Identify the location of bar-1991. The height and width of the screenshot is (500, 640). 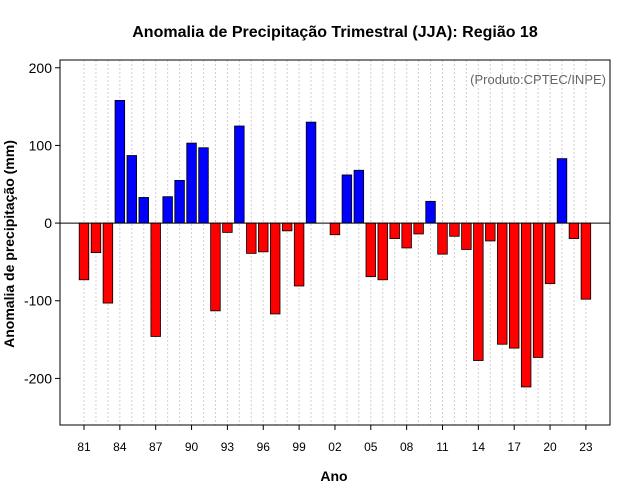
(203, 185).